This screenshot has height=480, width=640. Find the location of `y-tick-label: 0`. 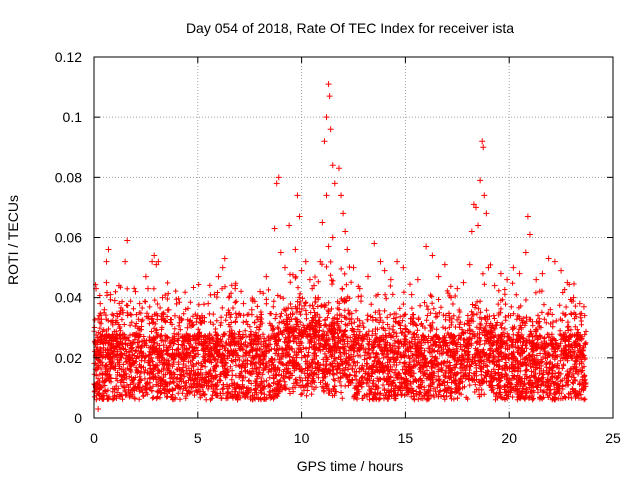

y-tick-label: 0 is located at coordinates (78, 418).